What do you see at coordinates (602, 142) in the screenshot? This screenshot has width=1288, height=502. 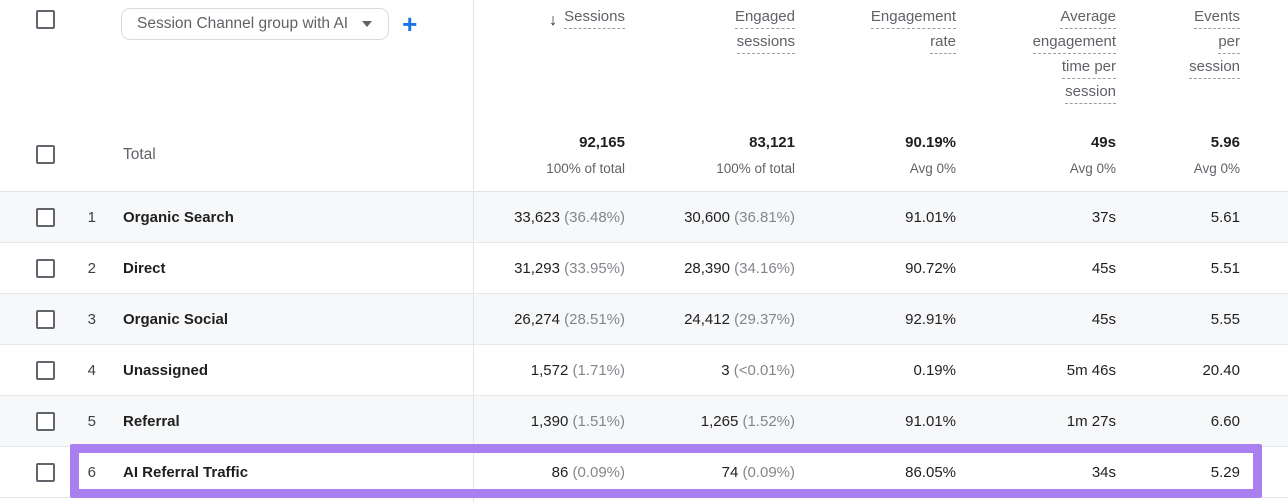 I see `total-sessions-value: 92,165` at bounding box center [602, 142].